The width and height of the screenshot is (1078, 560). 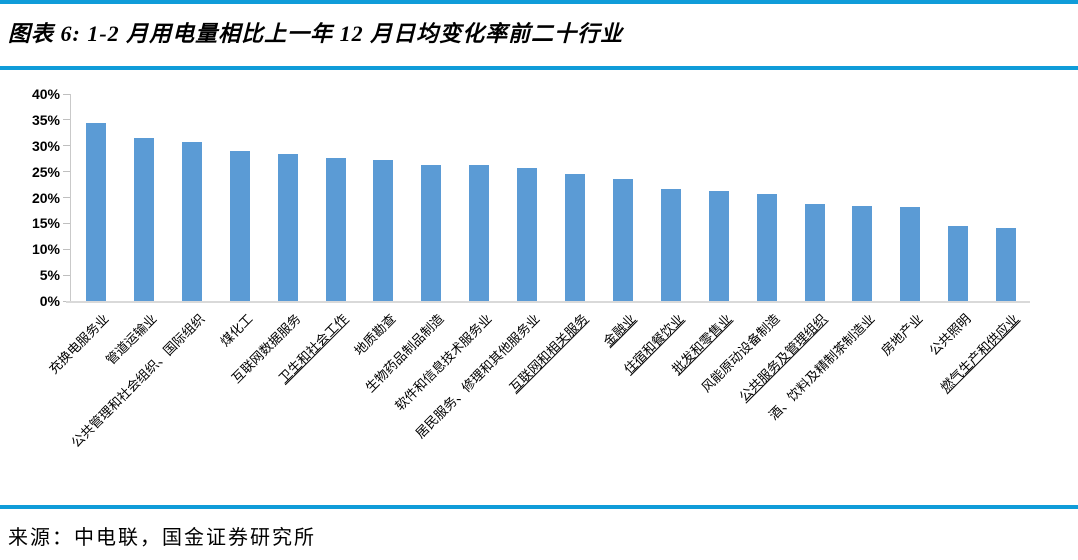 I want to click on x-axis-label: 充换电服务业, so click(x=78, y=344).